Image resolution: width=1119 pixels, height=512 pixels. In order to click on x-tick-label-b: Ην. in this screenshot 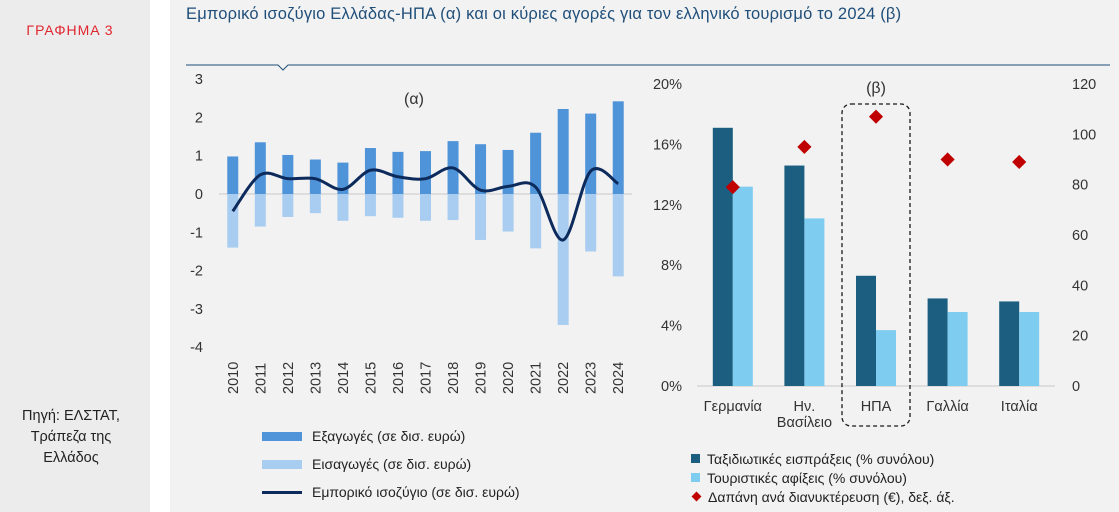, I will do `click(805, 407)`.